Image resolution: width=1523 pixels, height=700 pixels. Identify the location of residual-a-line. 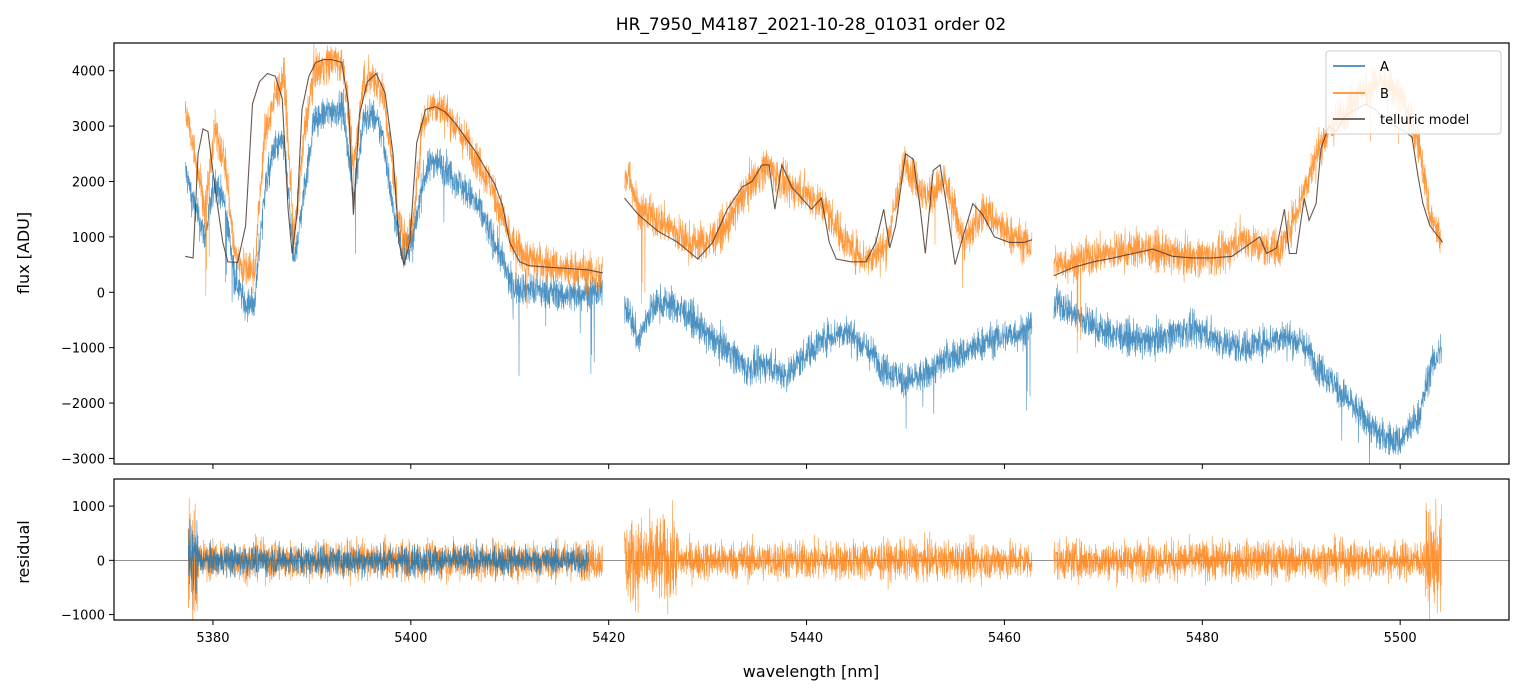
(388, 564).